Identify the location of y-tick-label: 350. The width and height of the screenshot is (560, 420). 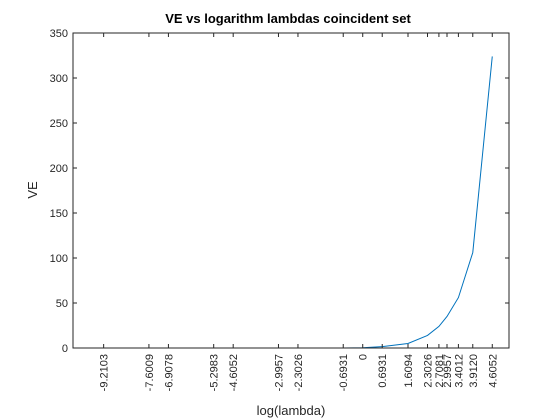
(59, 34).